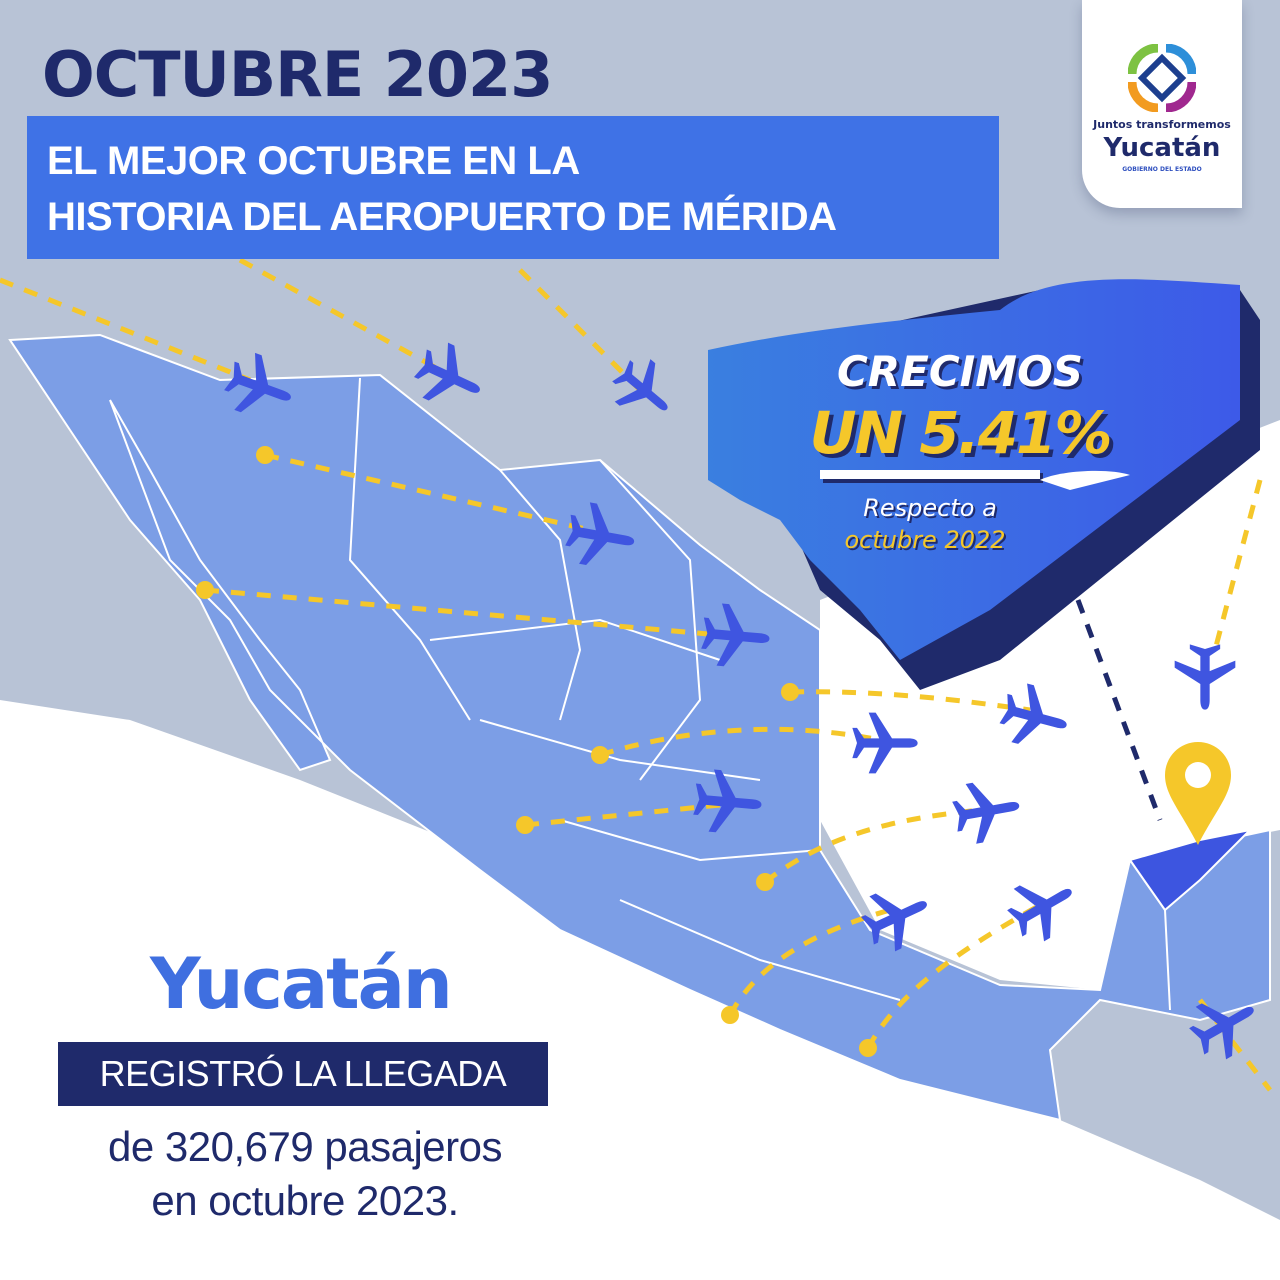 The image size is (1280, 1280). Describe the element at coordinates (442, 217) in the screenshot. I see `subtitle-line-2: HISTORIA DEL AEROPUERTO DE MÉRIDA` at that location.